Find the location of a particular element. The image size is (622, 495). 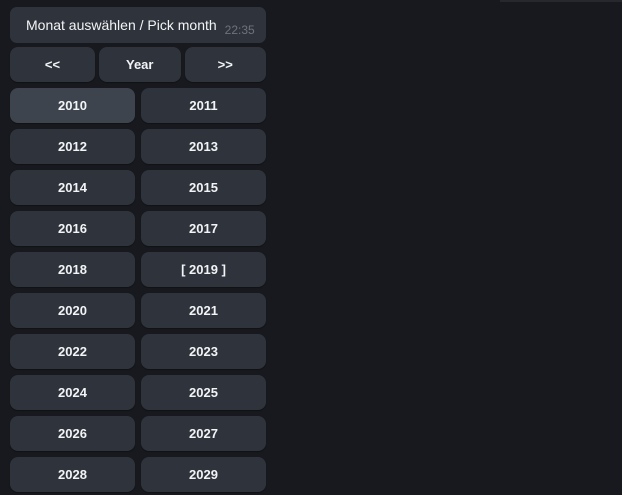

year-button: 2016 is located at coordinates (72, 228).